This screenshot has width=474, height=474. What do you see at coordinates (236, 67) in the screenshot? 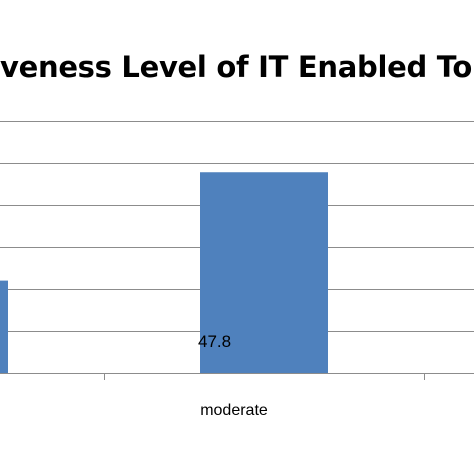
I see `chart-title: veness Level of IT Enabled To` at bounding box center [236, 67].